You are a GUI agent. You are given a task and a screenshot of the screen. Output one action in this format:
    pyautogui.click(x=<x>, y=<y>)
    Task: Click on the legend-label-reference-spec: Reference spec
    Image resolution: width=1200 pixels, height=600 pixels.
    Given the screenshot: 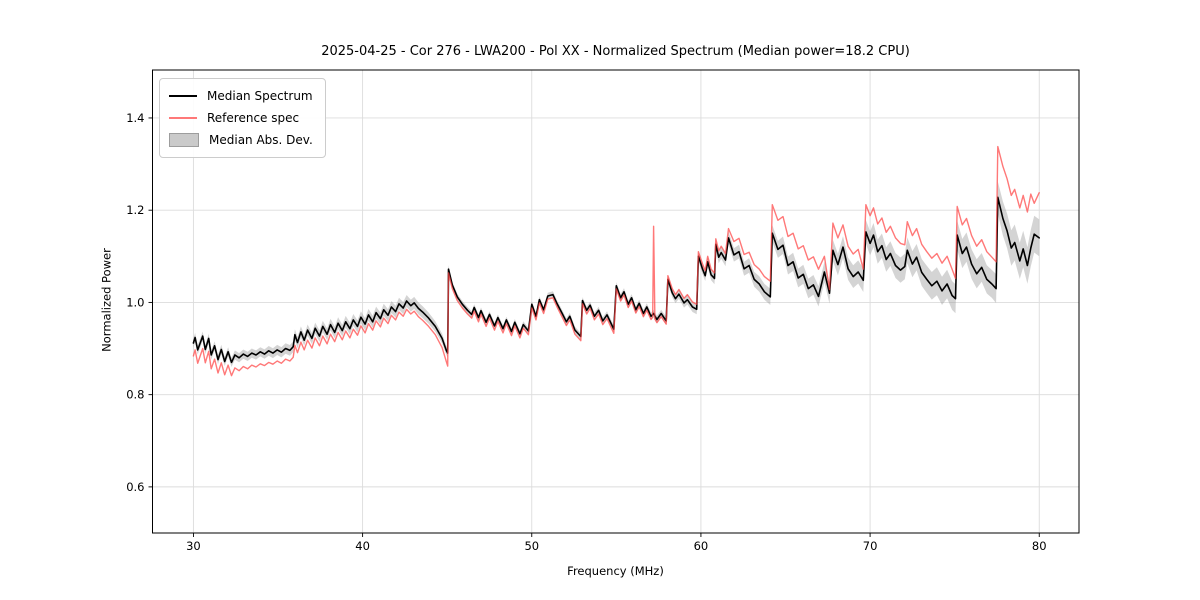 What is the action you would take?
    pyautogui.click(x=253, y=118)
    